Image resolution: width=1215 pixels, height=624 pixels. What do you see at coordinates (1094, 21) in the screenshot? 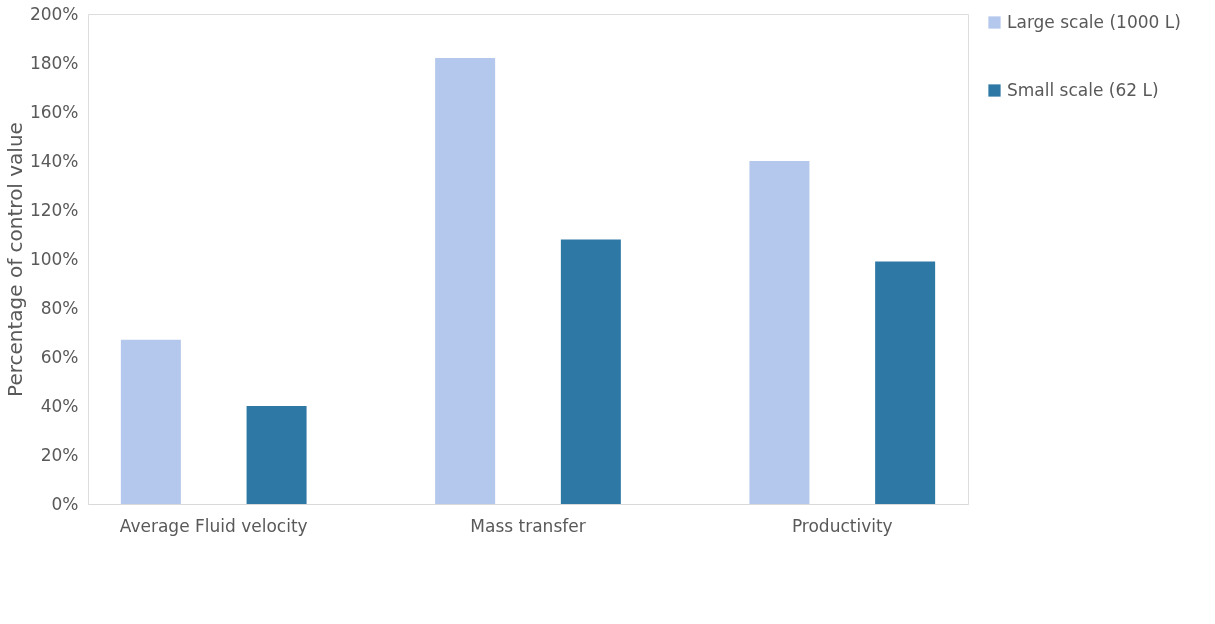
I see `legend-label: Large scale (1000 L)` at bounding box center [1094, 21].